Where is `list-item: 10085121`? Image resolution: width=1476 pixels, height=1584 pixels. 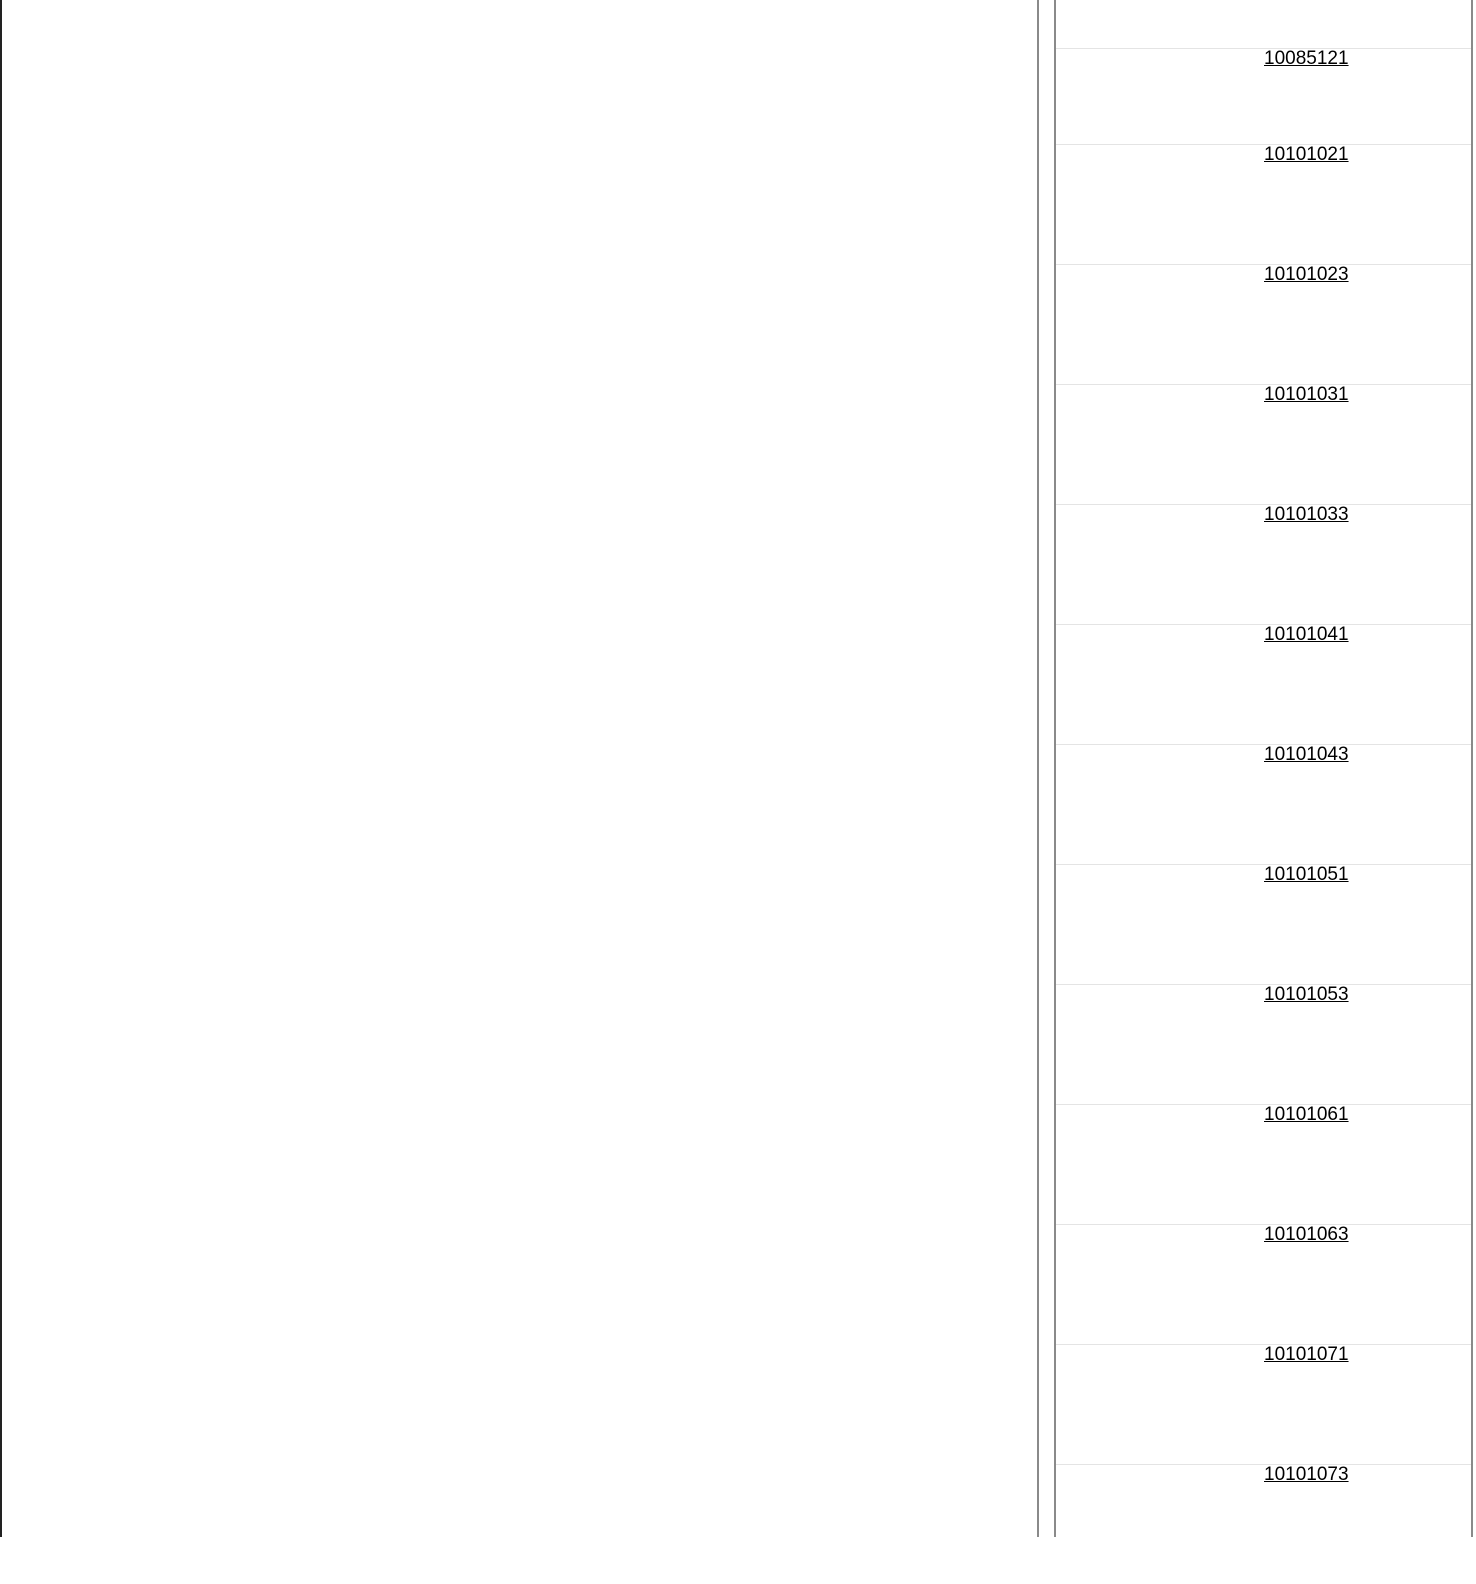
list-item: 10085121 is located at coordinates (1263, 96).